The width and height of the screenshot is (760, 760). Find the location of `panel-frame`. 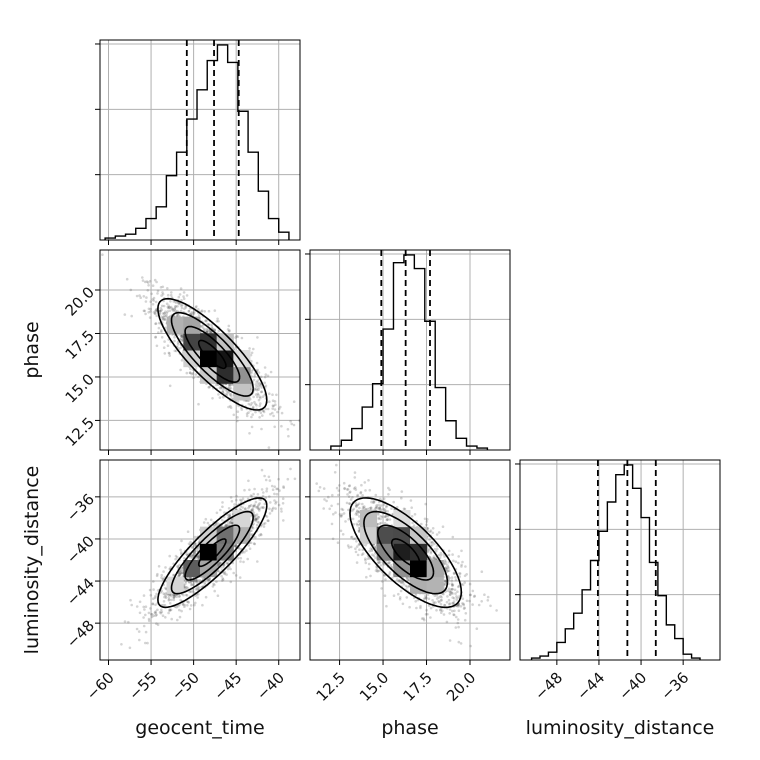

panel-frame is located at coordinates (410, 350).